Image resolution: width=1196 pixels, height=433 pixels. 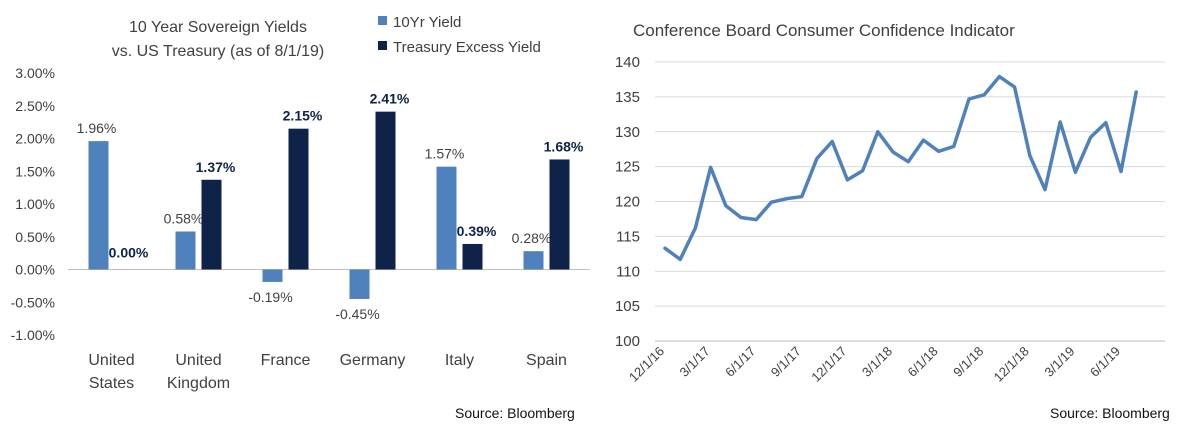 What do you see at coordinates (740, 362) in the screenshot?
I see `x-tick-label: 6/1/17` at bounding box center [740, 362].